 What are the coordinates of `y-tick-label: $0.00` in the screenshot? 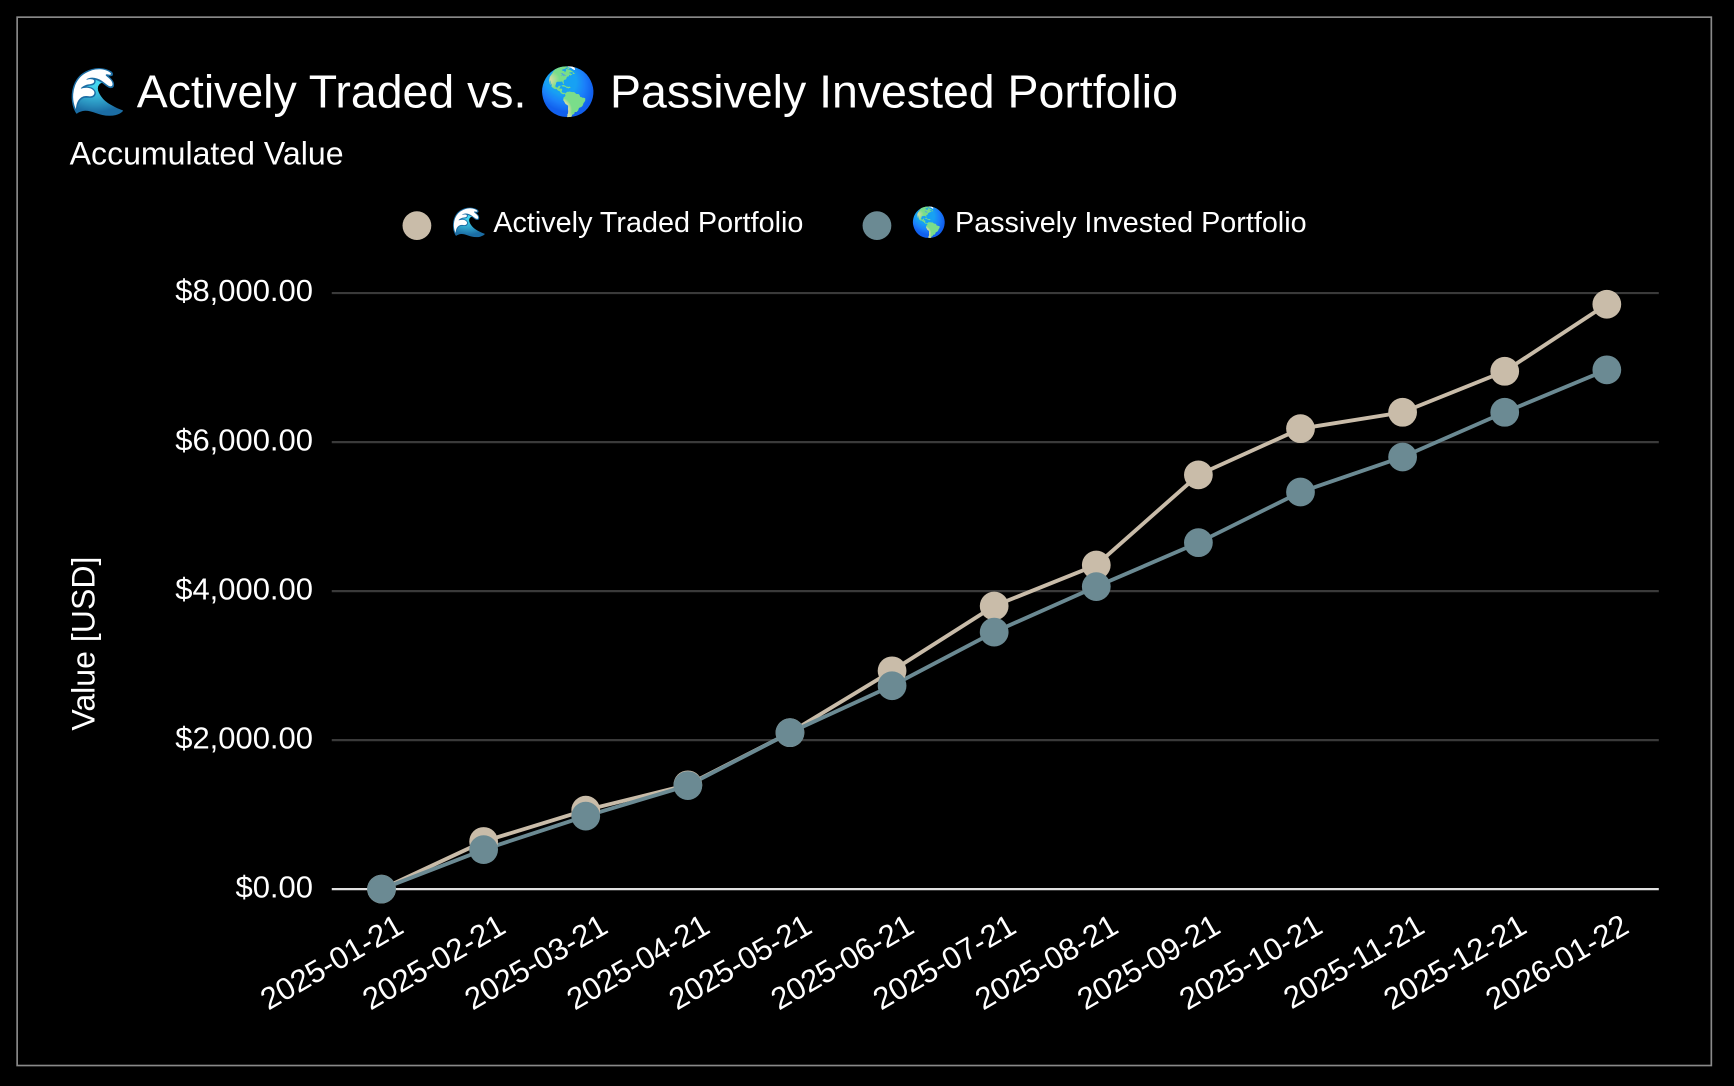 It's located at (273, 886).